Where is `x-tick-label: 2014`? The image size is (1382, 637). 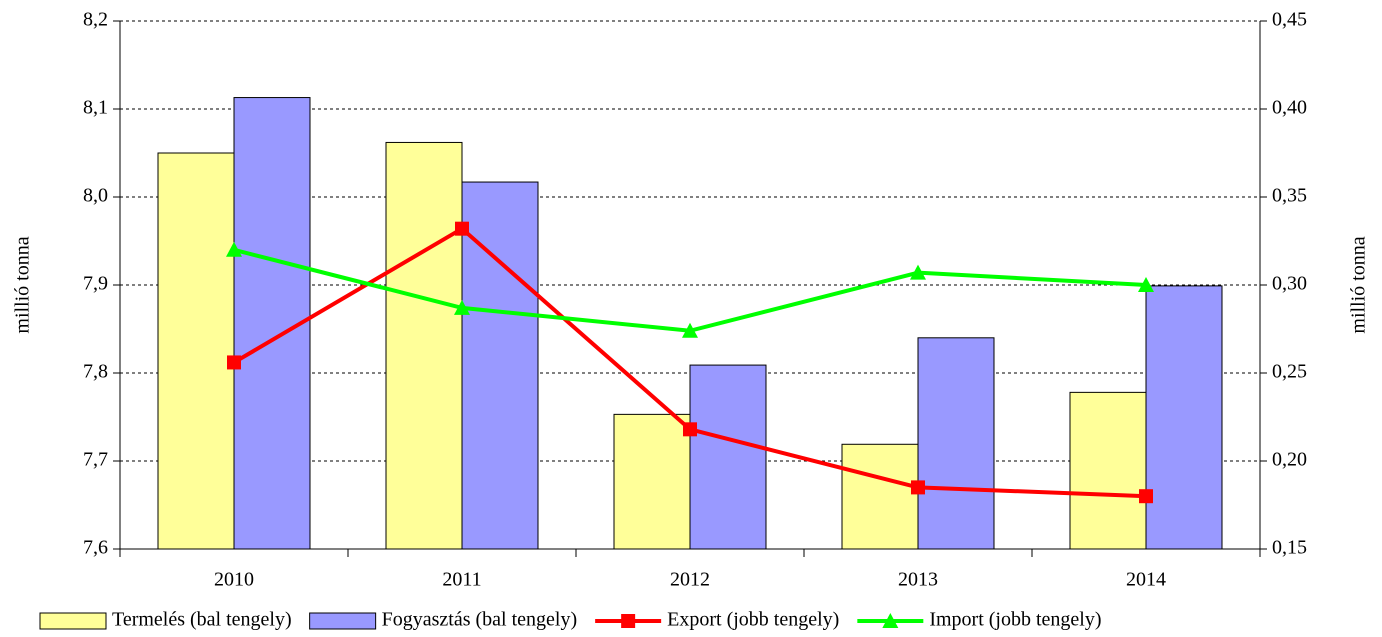
x-tick-label: 2014 is located at coordinates (1146, 580).